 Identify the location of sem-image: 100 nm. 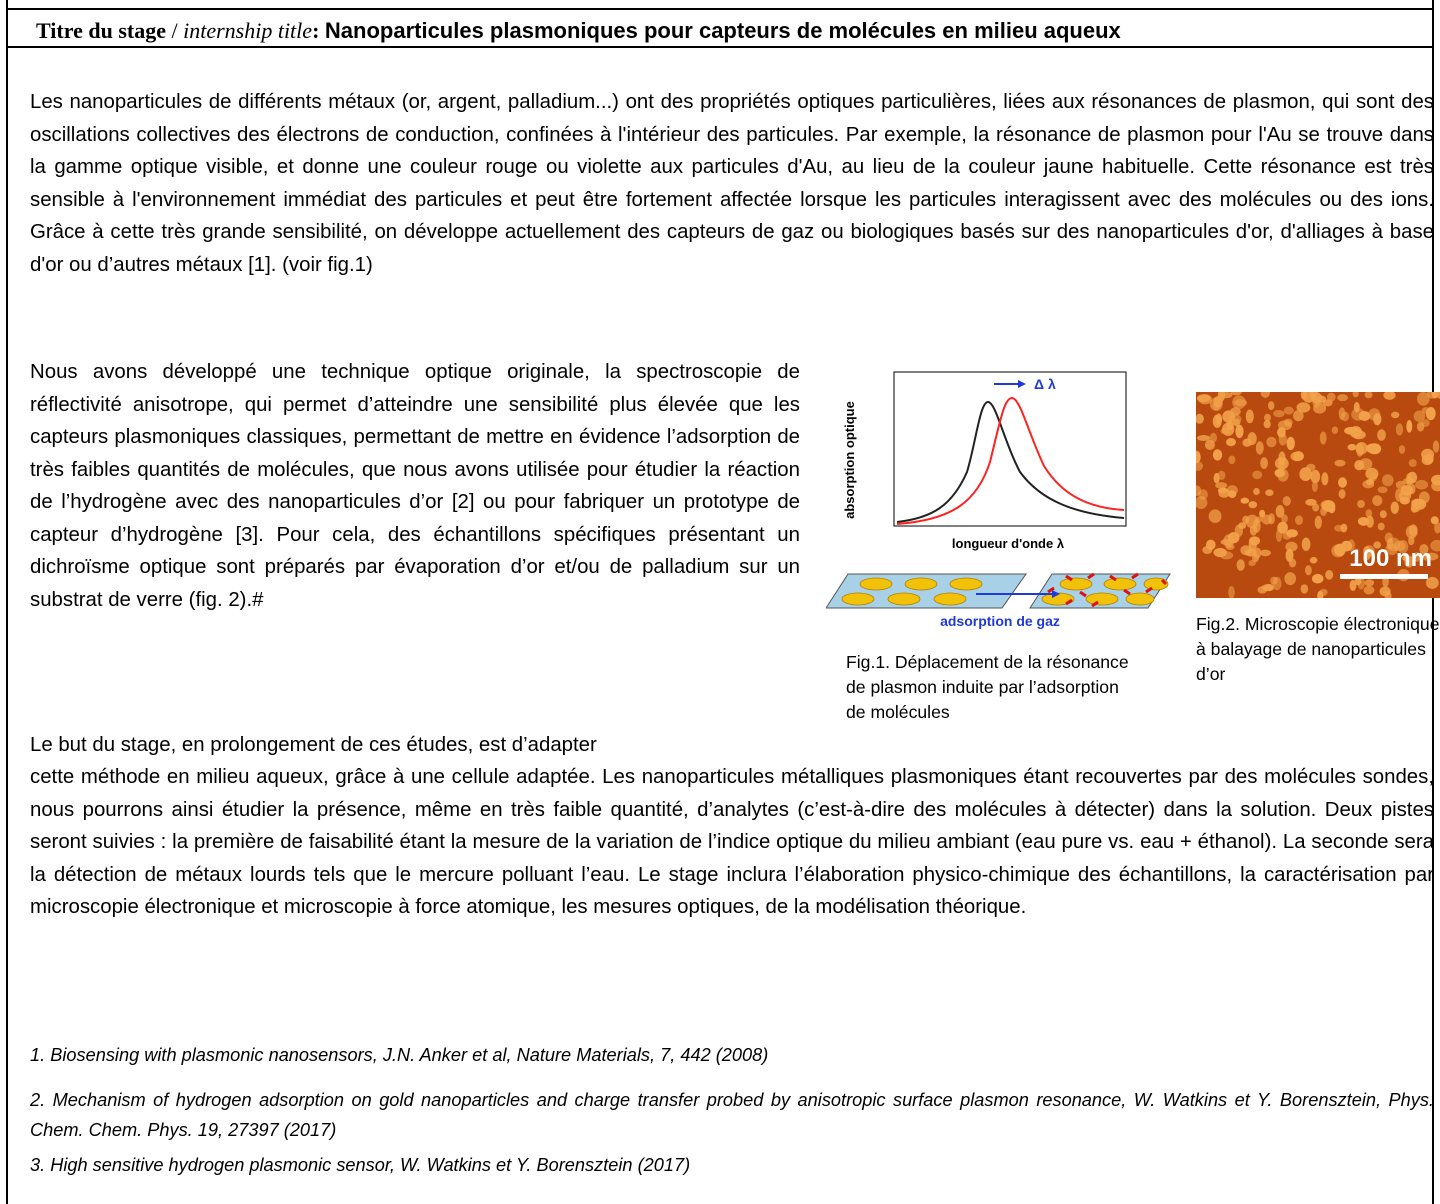
(1318, 495).